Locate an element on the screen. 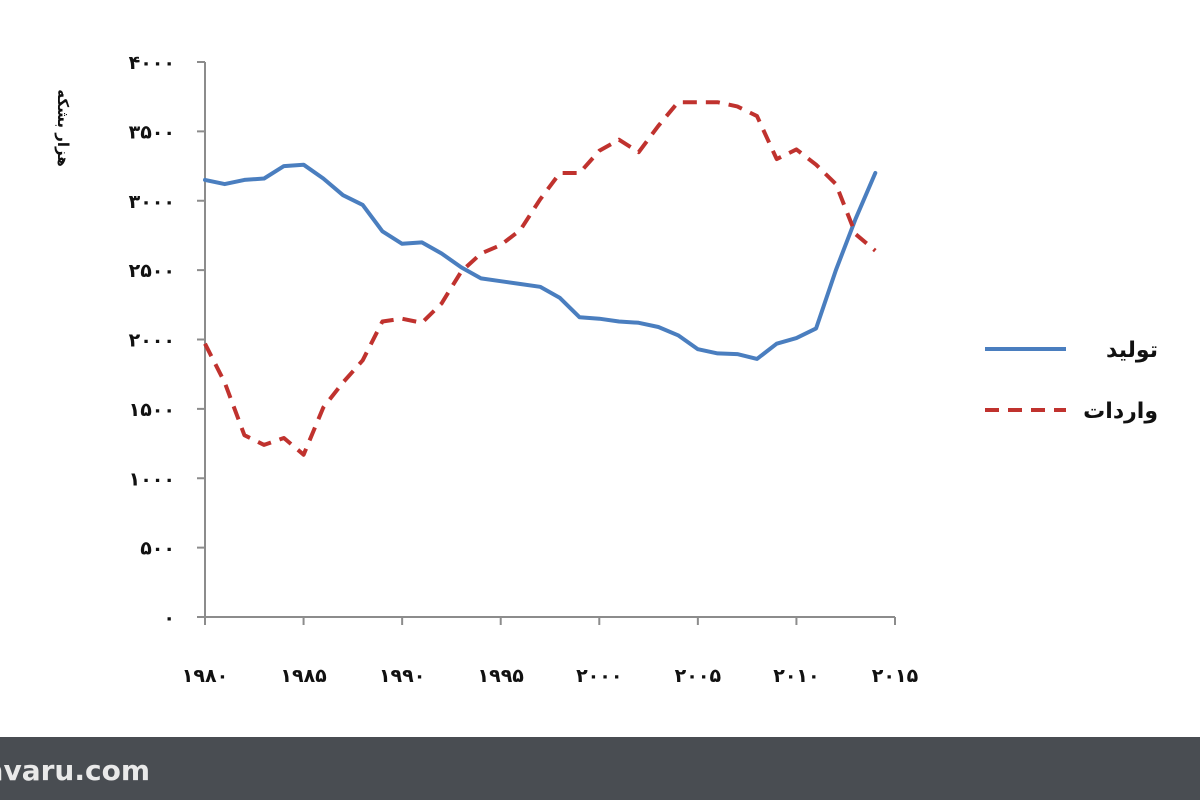 This screenshot has height=800, width=1200. x-axis: ۱۹۸۰ ۱۹۸۵ ۱۹۹۰ ۱۹۹۵ ۲۰۰۰ ۲۰۰۵ ۲۰۱۰ ۲۰۱۵ is located at coordinates (550, 651).